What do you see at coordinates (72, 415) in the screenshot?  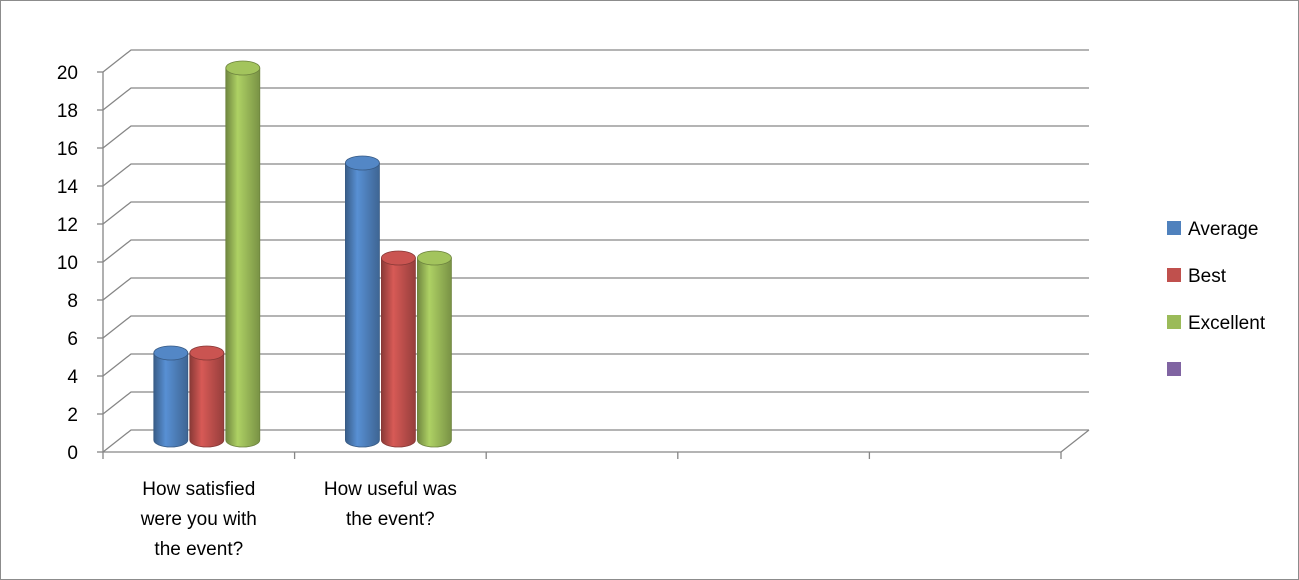 I see `y-tick-label: 2` at bounding box center [72, 415].